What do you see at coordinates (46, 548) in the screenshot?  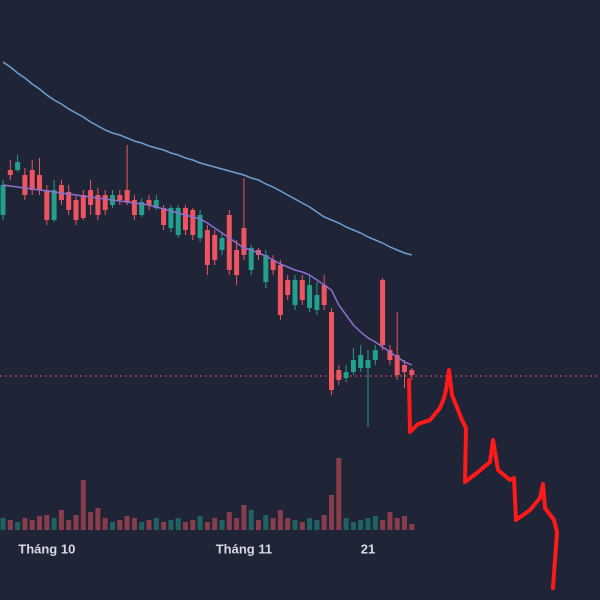 I see `x-tick-label: Tháng 10` at bounding box center [46, 548].